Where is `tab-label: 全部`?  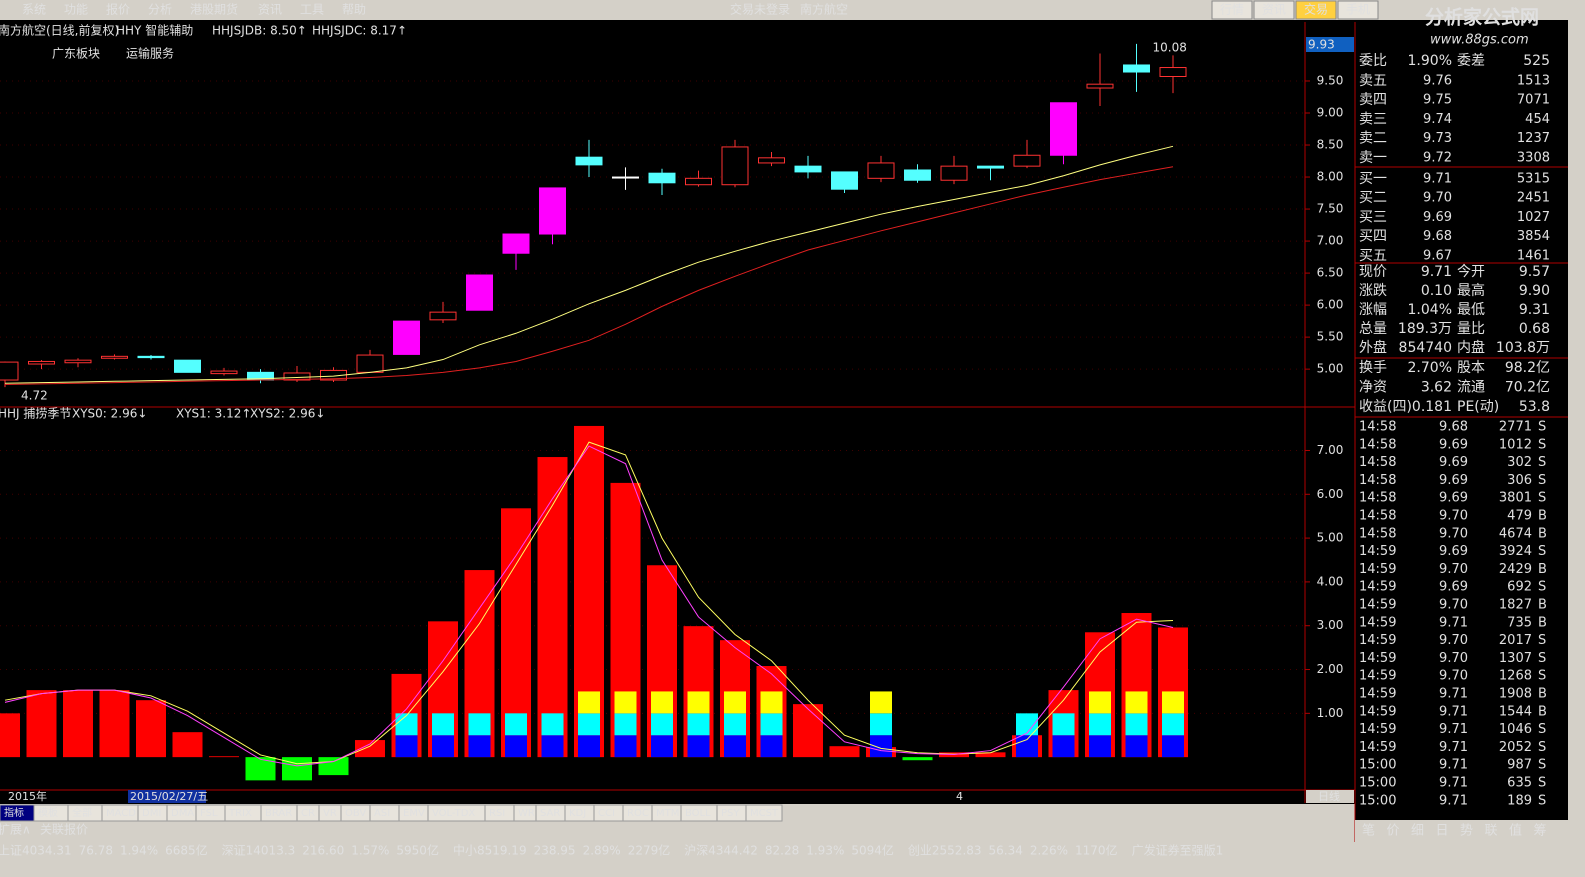
tab-label: 全部 is located at coordinates (82, 812).